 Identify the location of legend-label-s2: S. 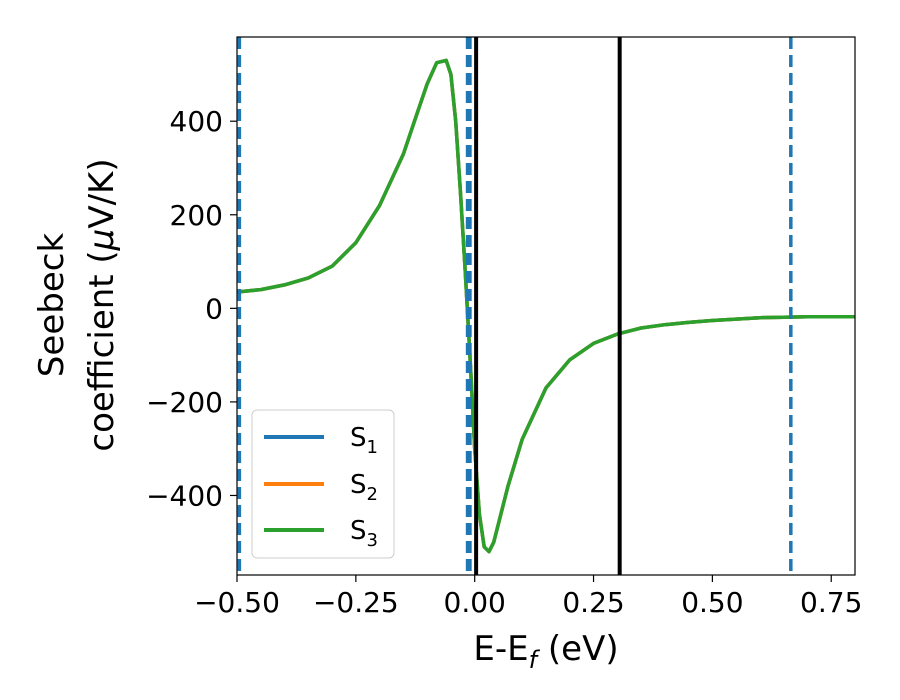
(358, 485).